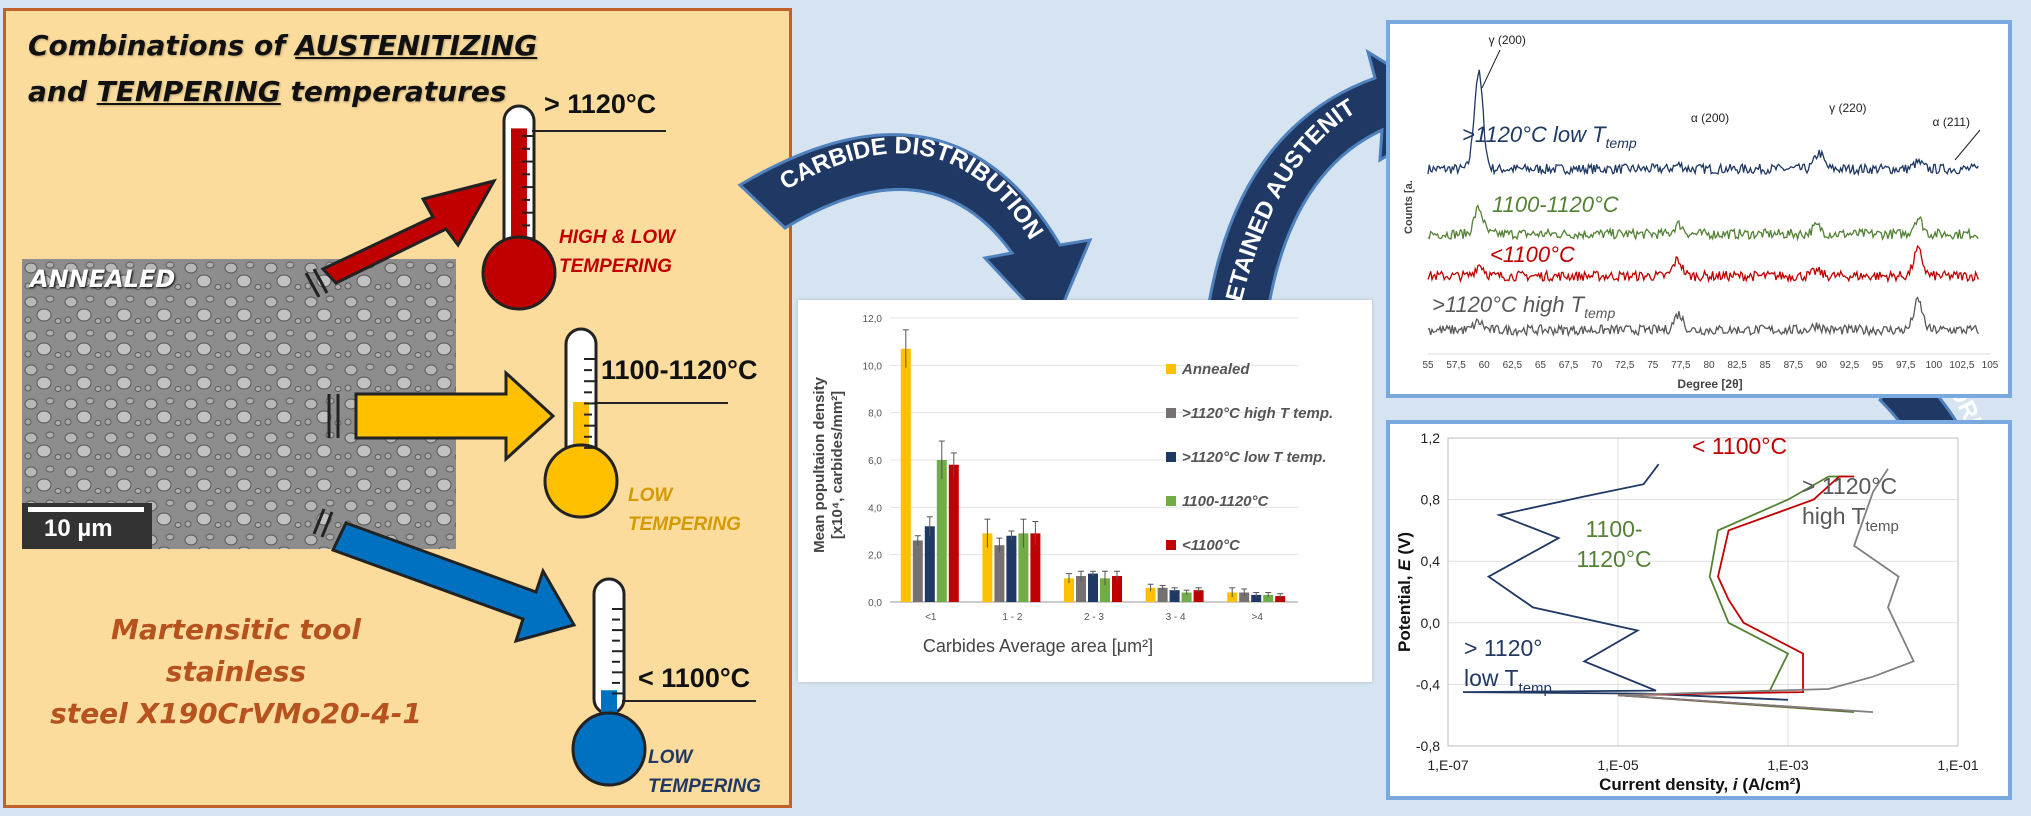 Image resolution: width=2031 pixels, height=816 pixels. Describe the element at coordinates (1794, 365) in the screenshot. I see `x-tick-label: 87,5` at that location.